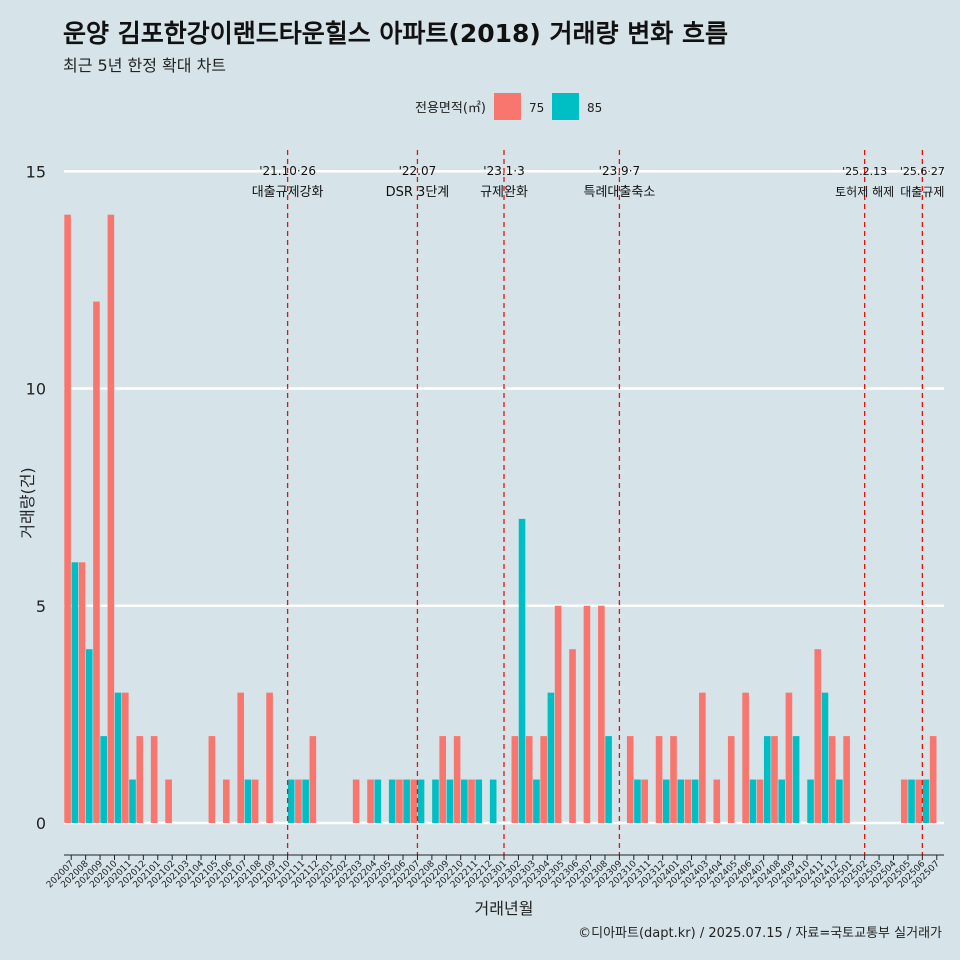  What do you see at coordinates (36, 389) in the screenshot?
I see `y-tick-label-10: 10` at bounding box center [36, 389].